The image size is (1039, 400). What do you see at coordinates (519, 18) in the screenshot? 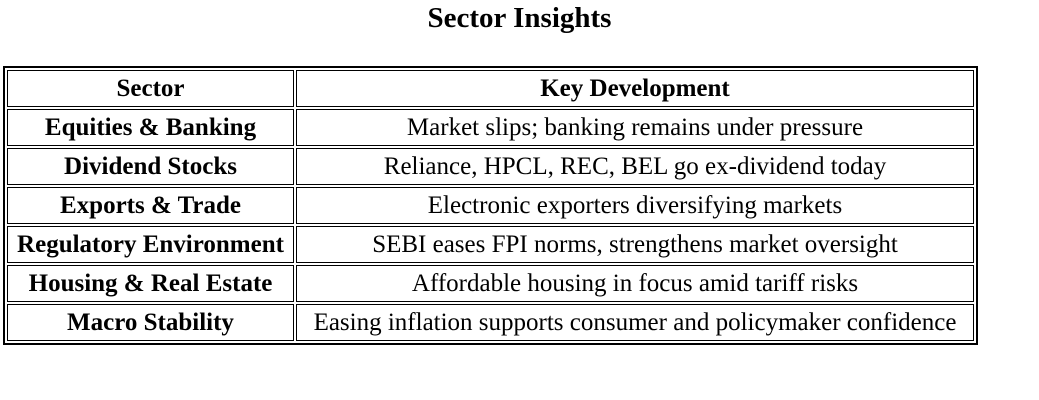
I see `page-title: Sector Insights` at bounding box center [519, 18].